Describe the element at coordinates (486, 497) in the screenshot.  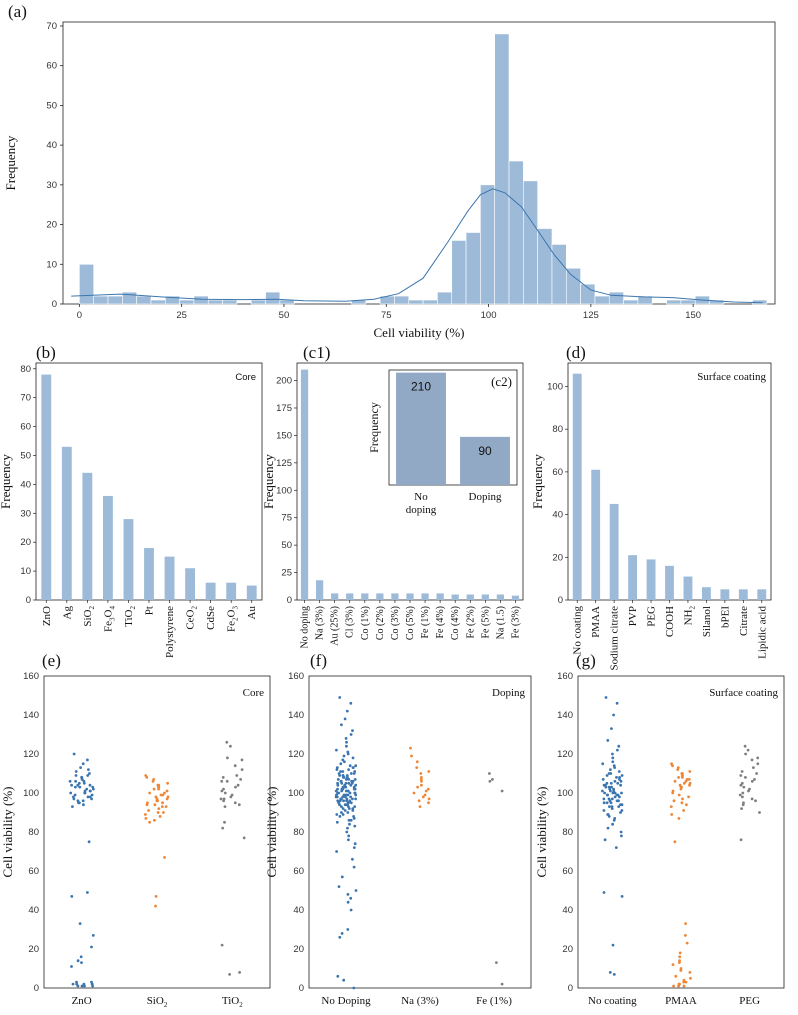
I see `inset-x-label: Doping` at that location.